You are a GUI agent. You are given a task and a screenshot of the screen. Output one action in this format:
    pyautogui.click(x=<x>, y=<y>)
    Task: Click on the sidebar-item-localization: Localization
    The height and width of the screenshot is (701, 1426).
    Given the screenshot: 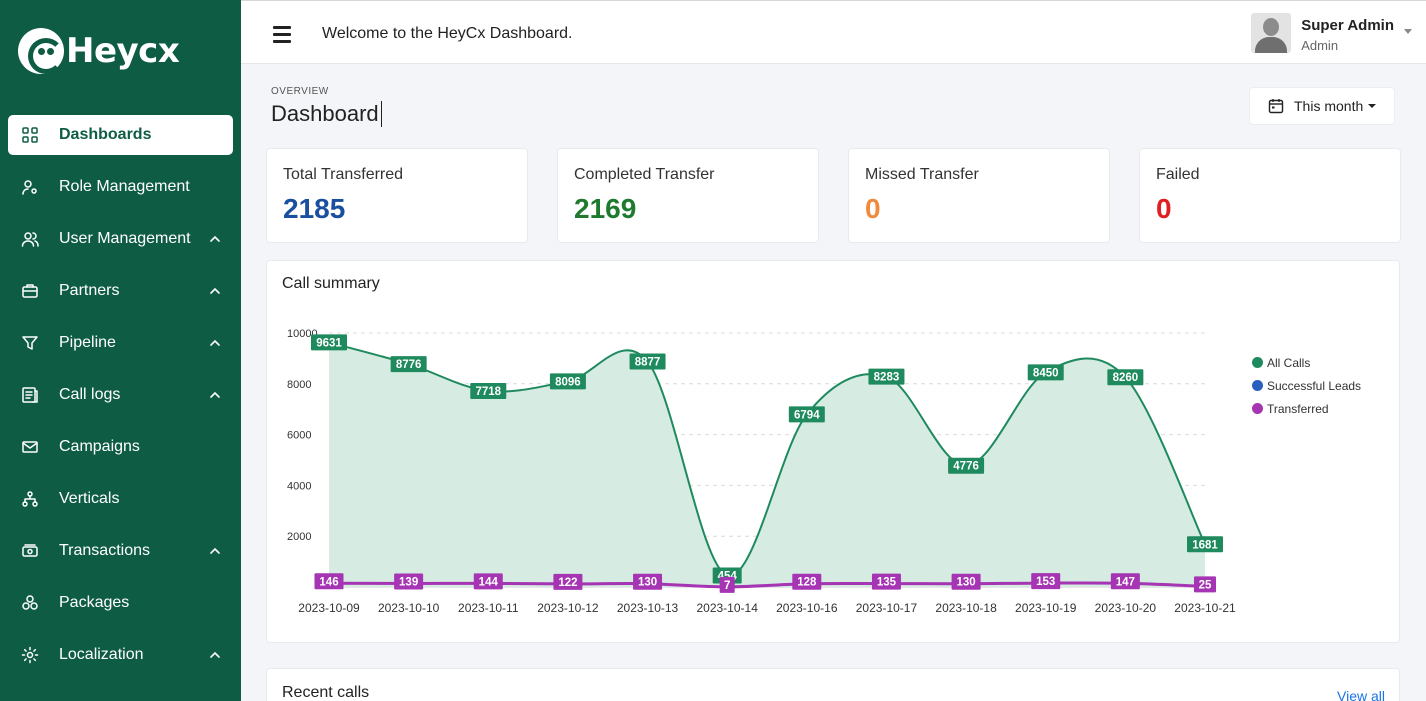 What is the action you would take?
    pyautogui.click(x=120, y=655)
    